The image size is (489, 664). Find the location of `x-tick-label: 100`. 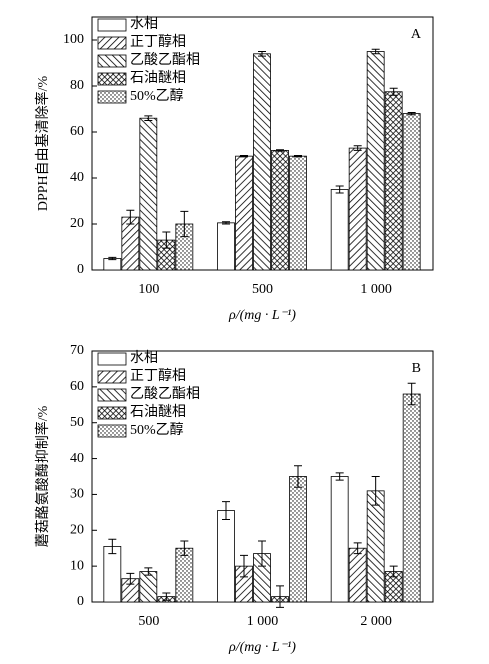

x-tick-label: 100 is located at coordinates (148, 289).